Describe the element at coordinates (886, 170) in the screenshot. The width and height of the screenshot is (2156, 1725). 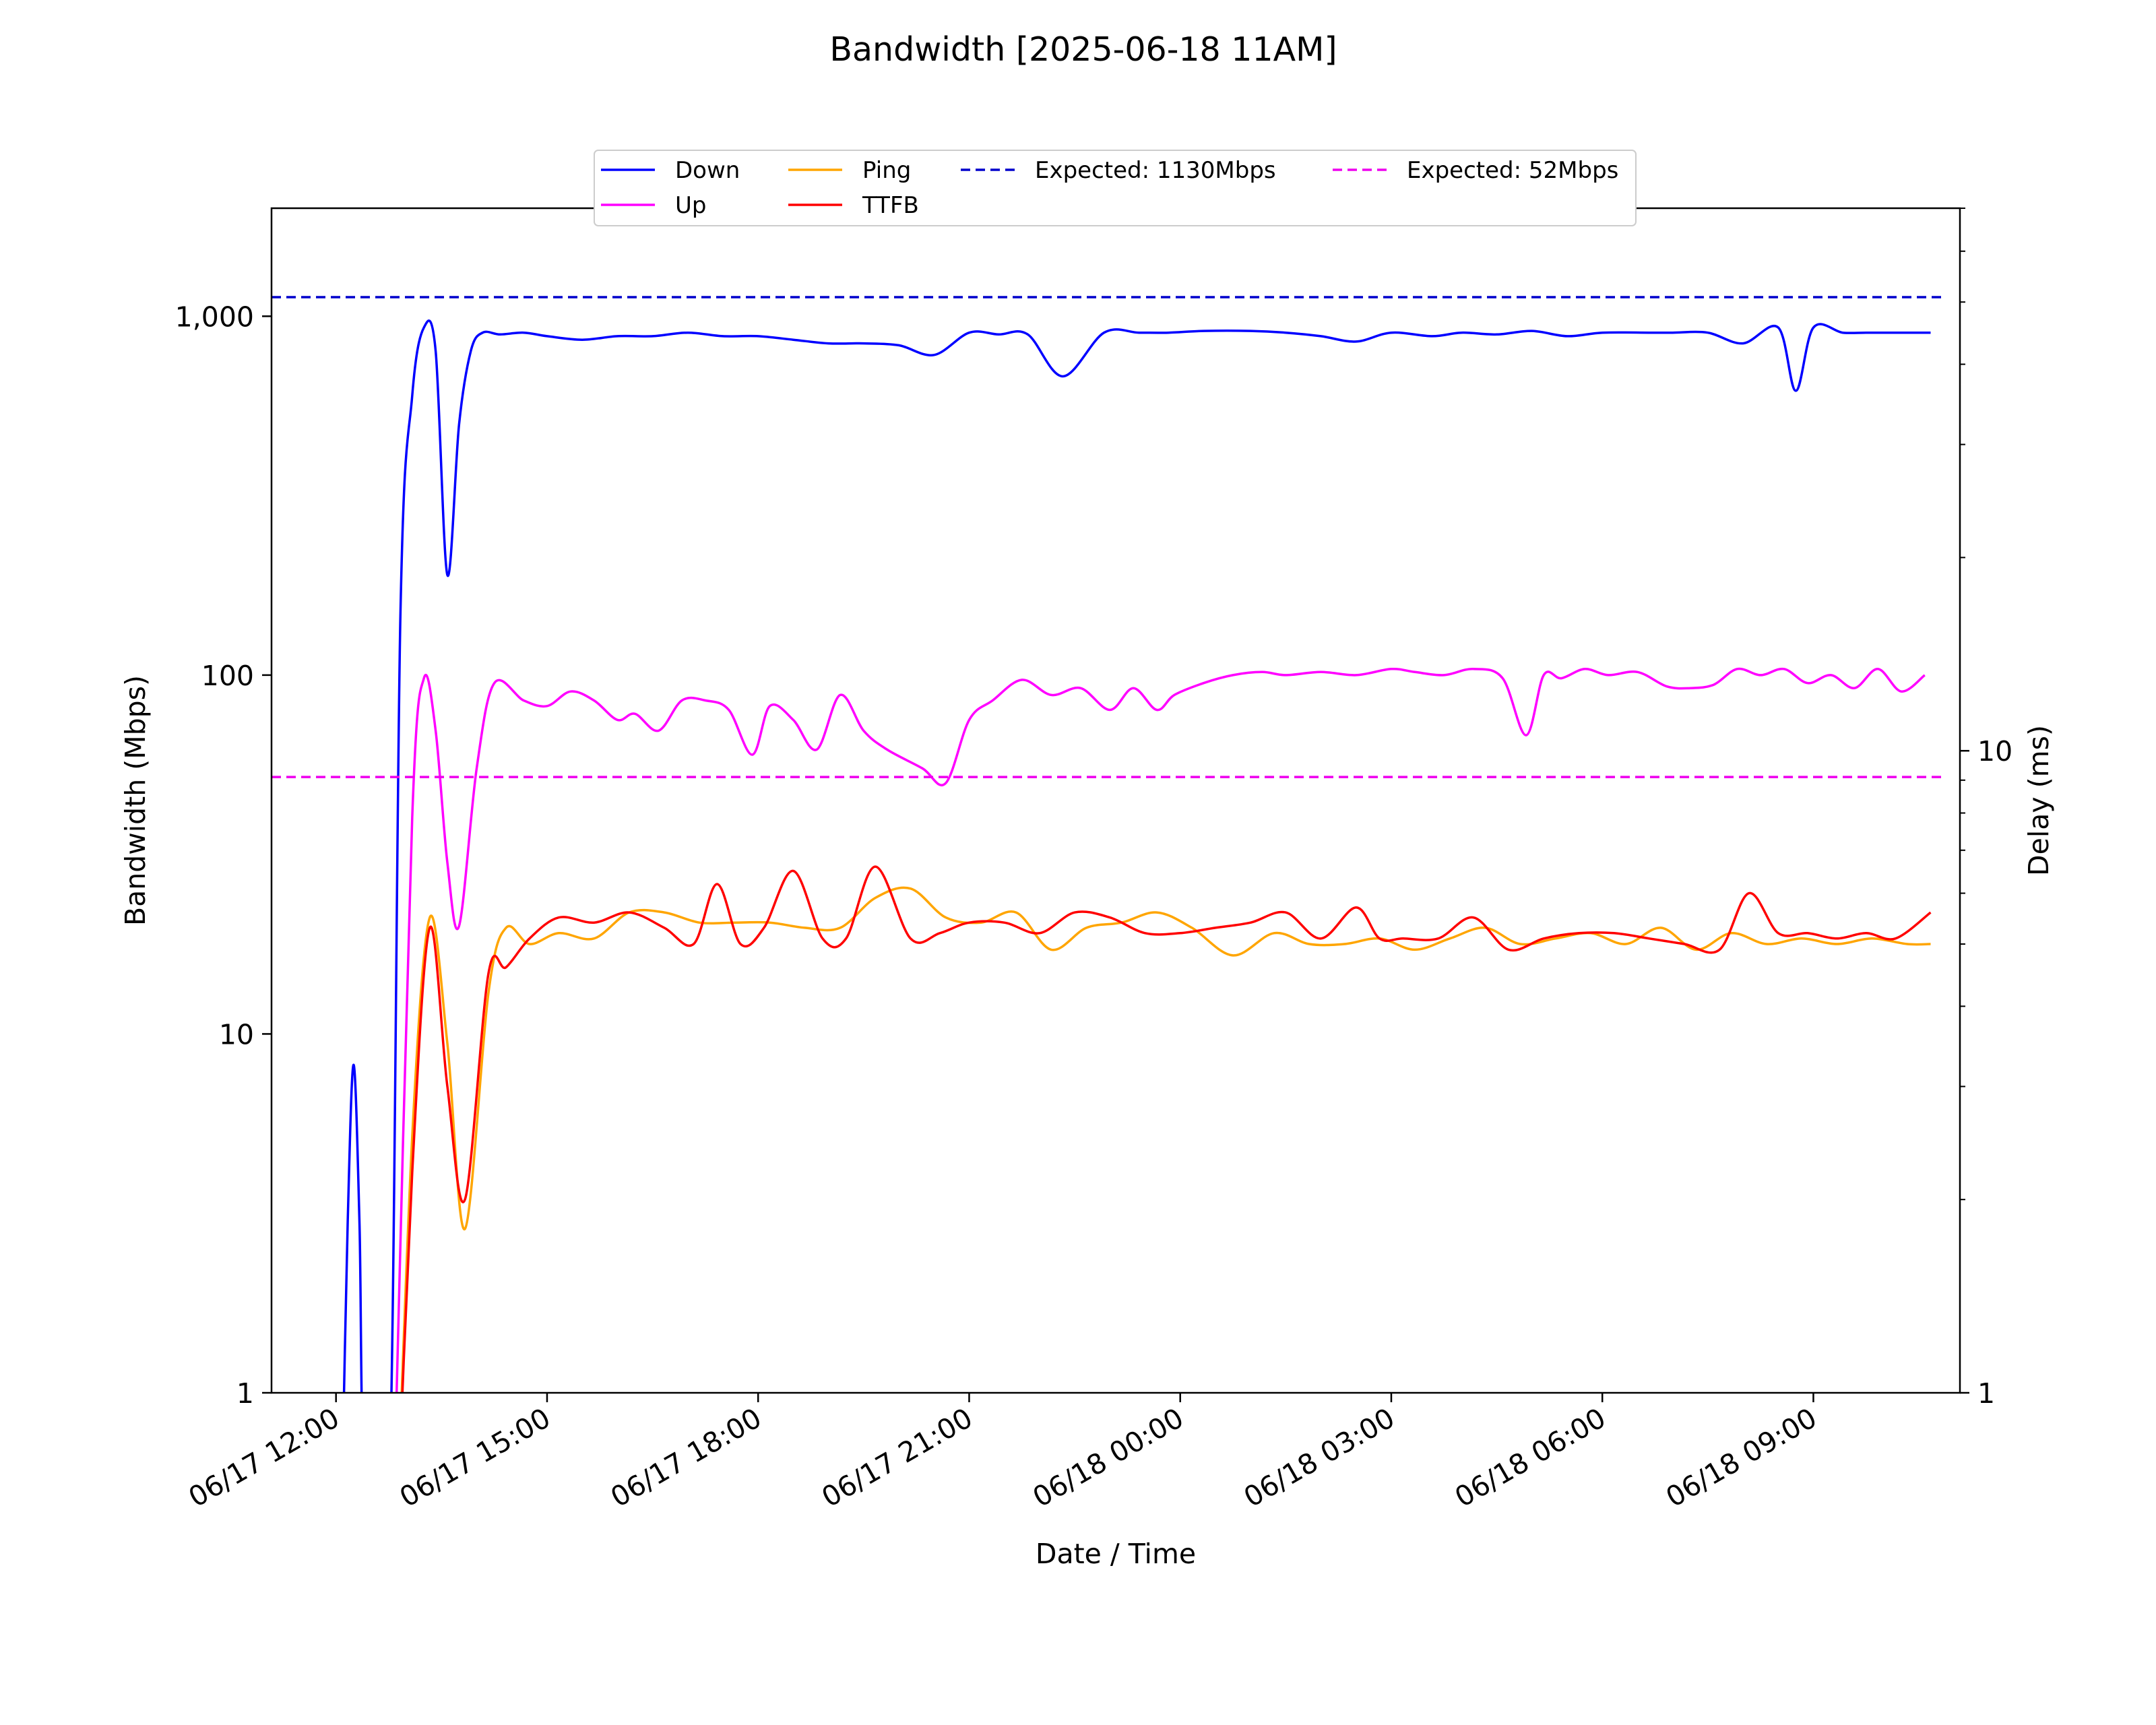
I see `legend-label-ping: Ping` at that location.